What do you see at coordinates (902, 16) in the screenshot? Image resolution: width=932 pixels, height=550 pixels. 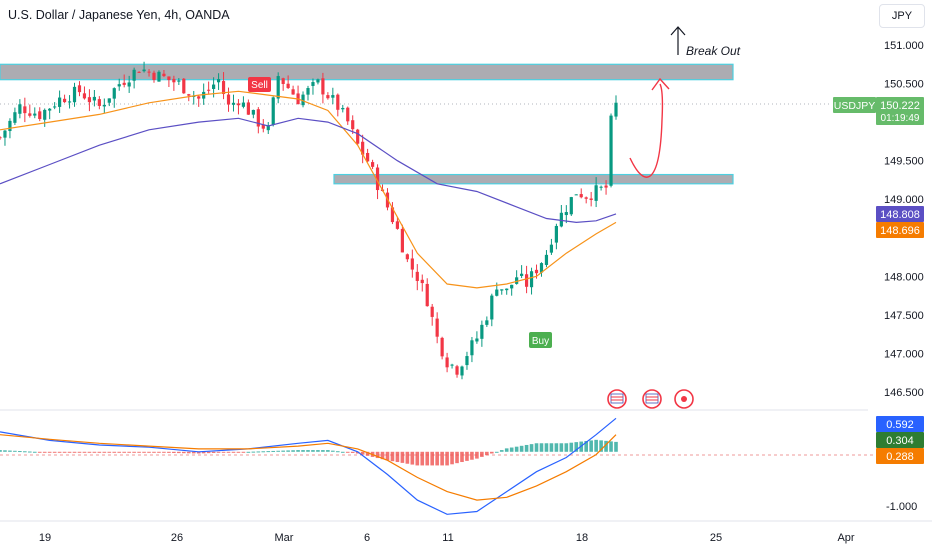 I see `currency-button: JPY` at bounding box center [902, 16].